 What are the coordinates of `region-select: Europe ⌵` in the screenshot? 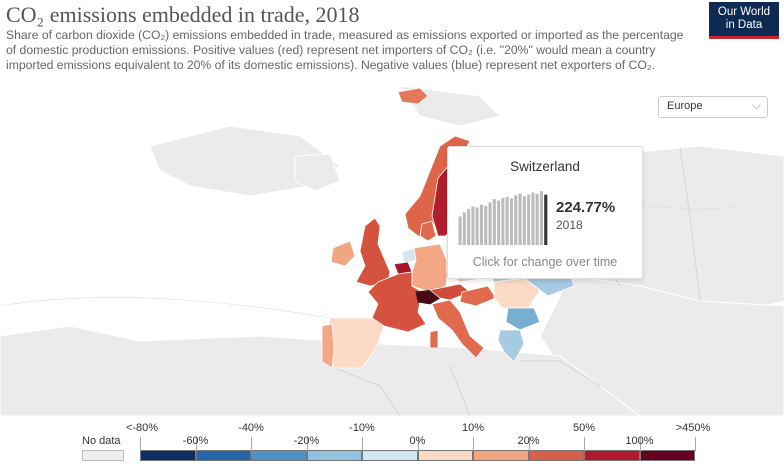 It's located at (713, 107).